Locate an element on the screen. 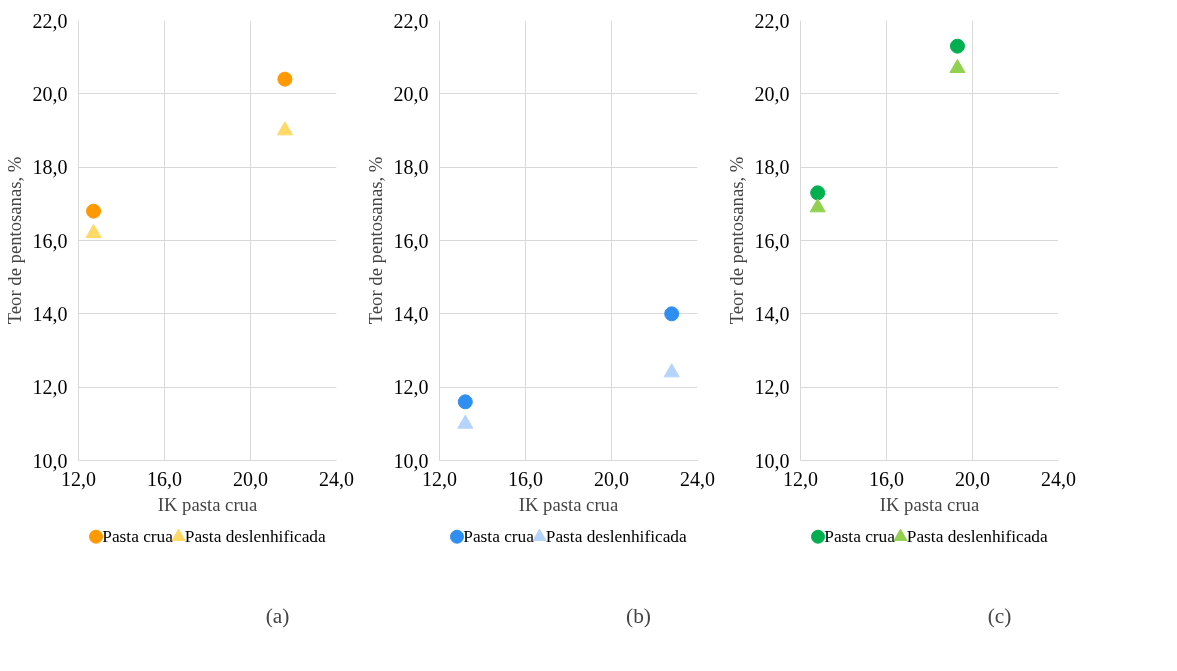 The image size is (1177, 671). text: (b) is located at coordinates (638, 615).